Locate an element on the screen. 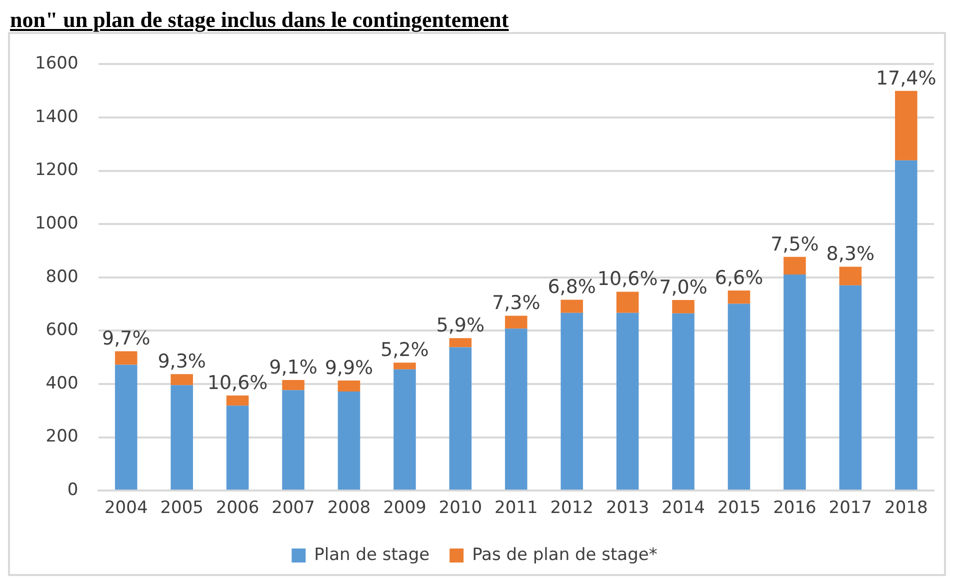 This screenshot has height=581, width=960. legend-label: Pas de plan de stage* is located at coordinates (565, 554).